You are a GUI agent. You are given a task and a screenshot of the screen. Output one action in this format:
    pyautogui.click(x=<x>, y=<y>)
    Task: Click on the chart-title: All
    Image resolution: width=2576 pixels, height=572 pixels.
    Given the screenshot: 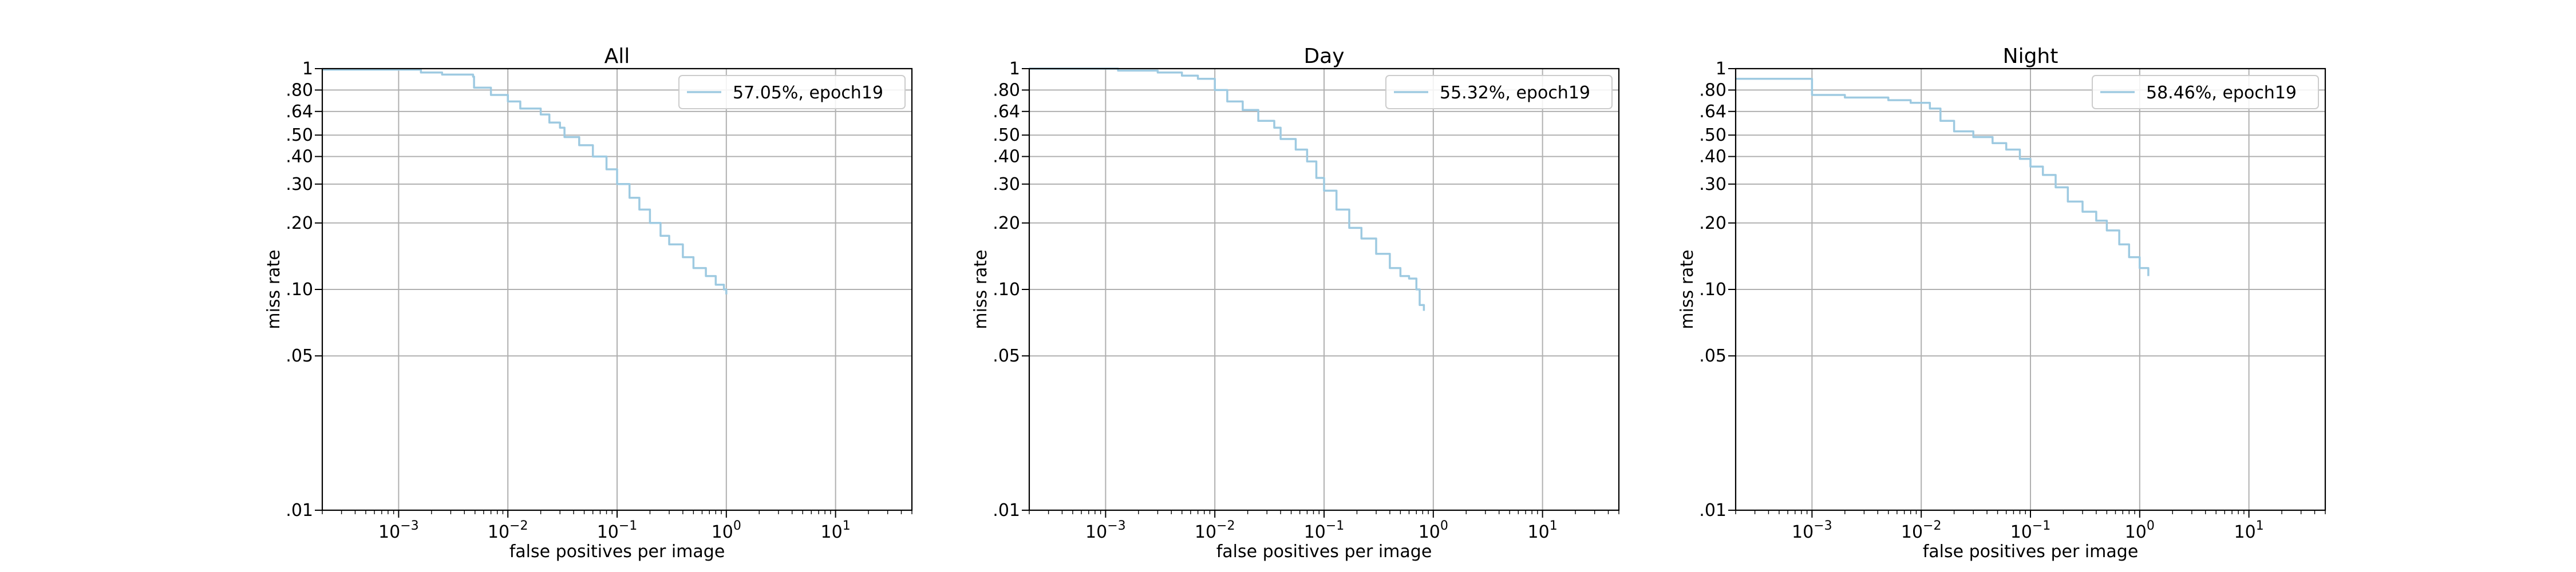 What is the action you would take?
    pyautogui.click(x=617, y=56)
    